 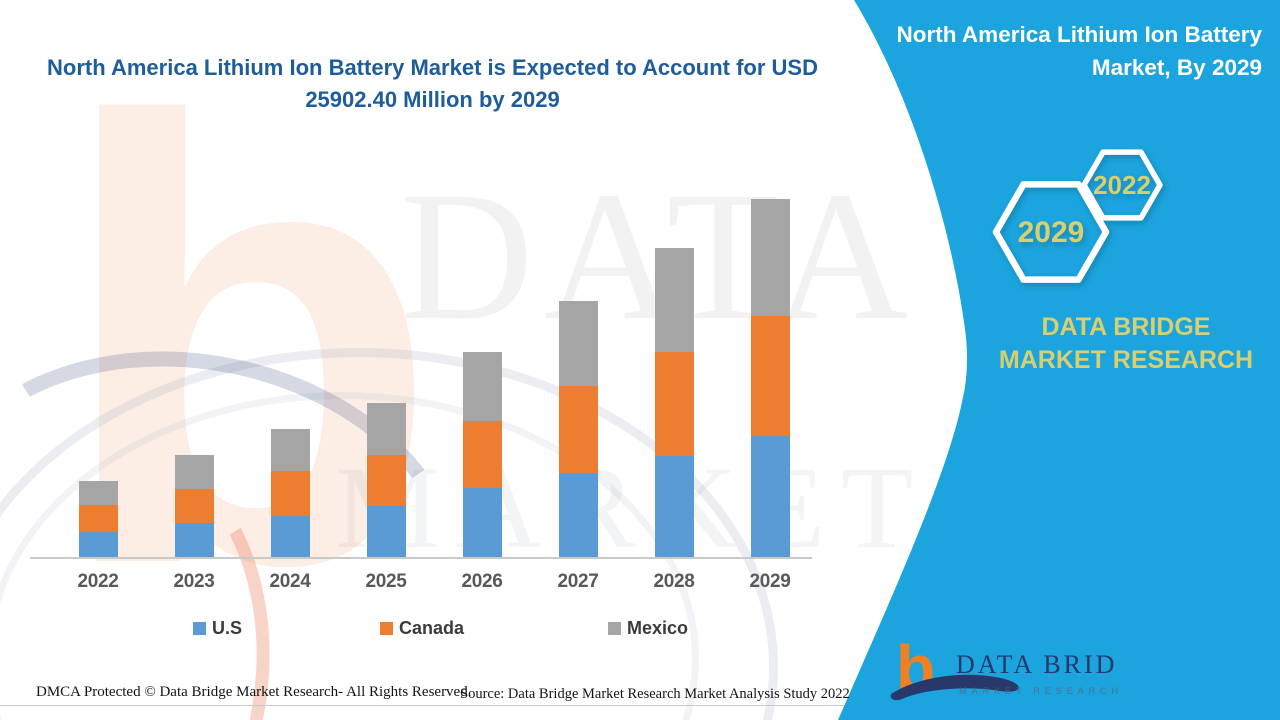 What do you see at coordinates (386, 531) in the screenshot?
I see `bar-segment-2025-us` at bounding box center [386, 531].